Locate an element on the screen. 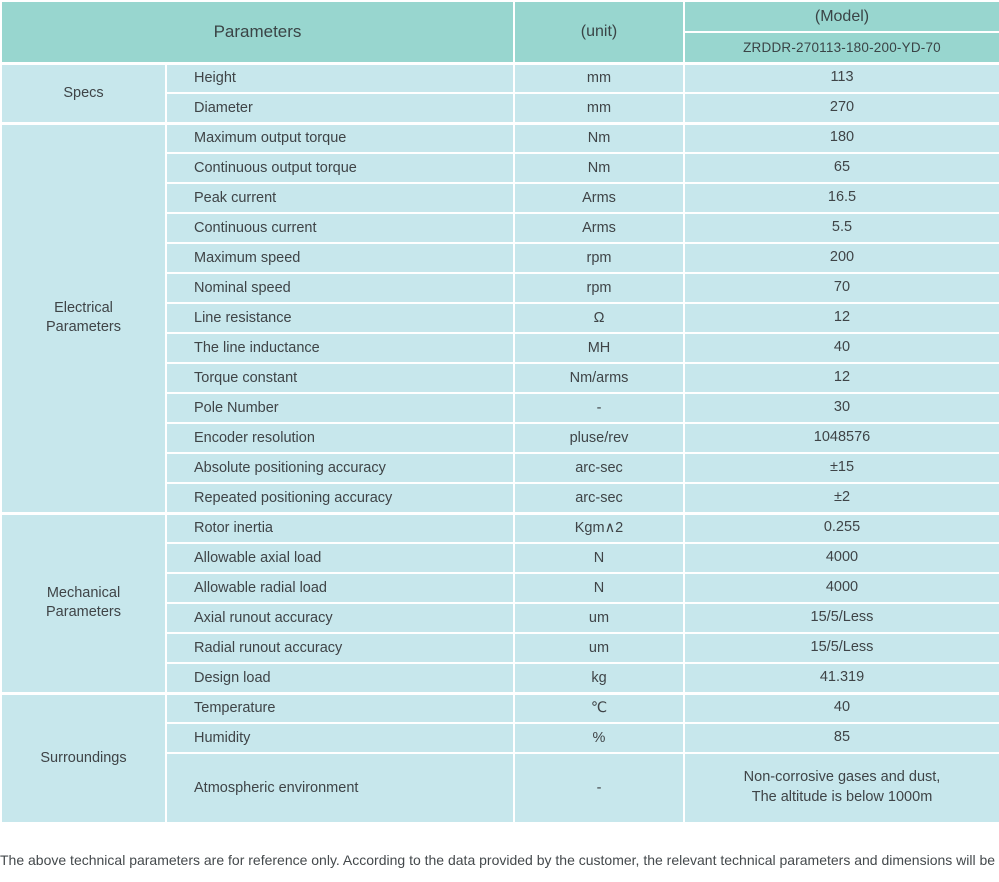 This screenshot has height=882, width=999. value-cell: 113 is located at coordinates (841, 77).